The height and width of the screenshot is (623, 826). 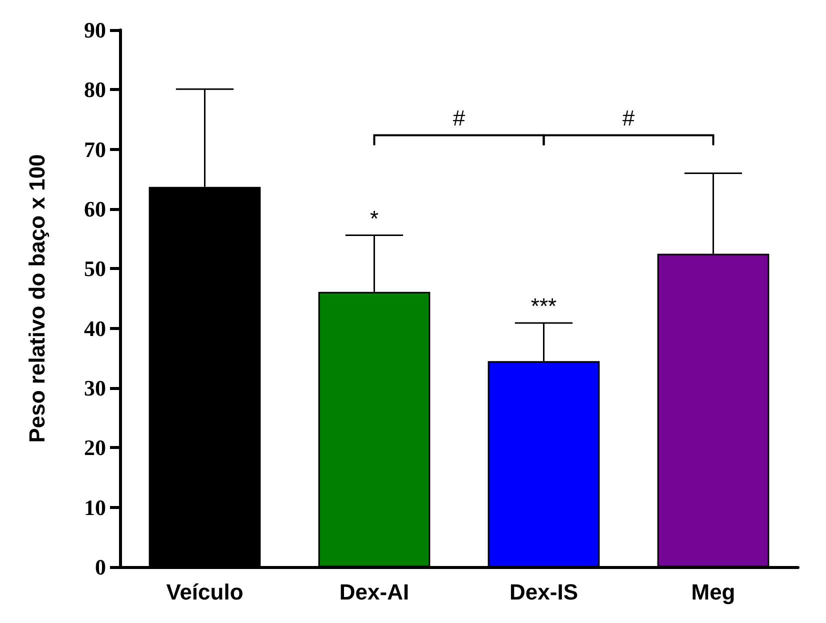 I want to click on y-tick-label: 80, so click(x=95, y=89).